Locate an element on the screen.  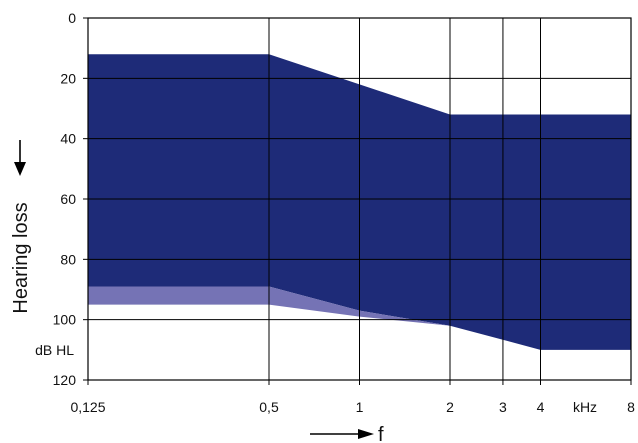
x-axis-title: f is located at coordinates (381, 433).